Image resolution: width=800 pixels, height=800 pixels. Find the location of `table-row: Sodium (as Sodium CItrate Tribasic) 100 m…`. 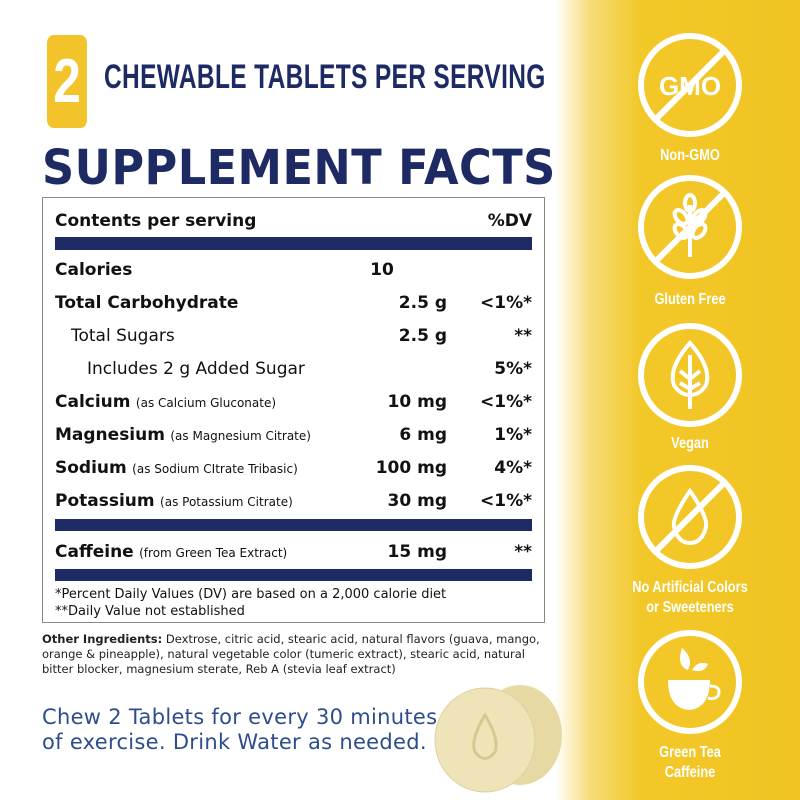

table-row: Sodium (as Sodium CItrate Tribasic) 100 m… is located at coordinates (293, 468).